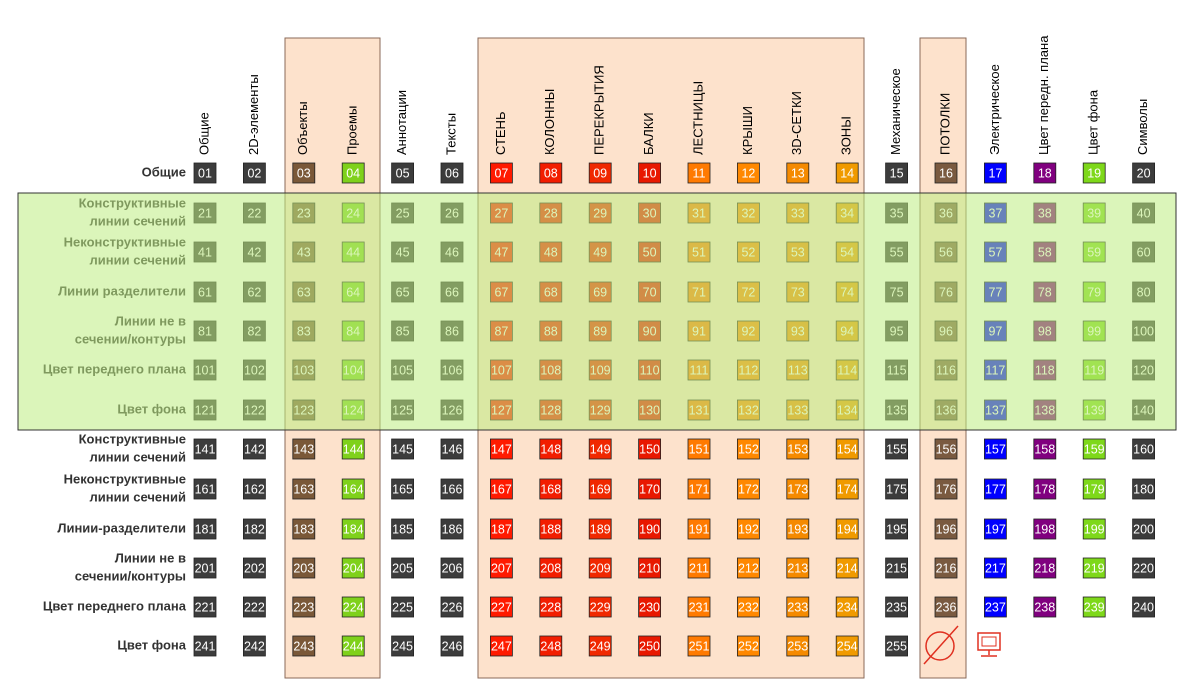 This screenshot has height=697, width=1196. I want to click on pen-number: 235, so click(896, 607).